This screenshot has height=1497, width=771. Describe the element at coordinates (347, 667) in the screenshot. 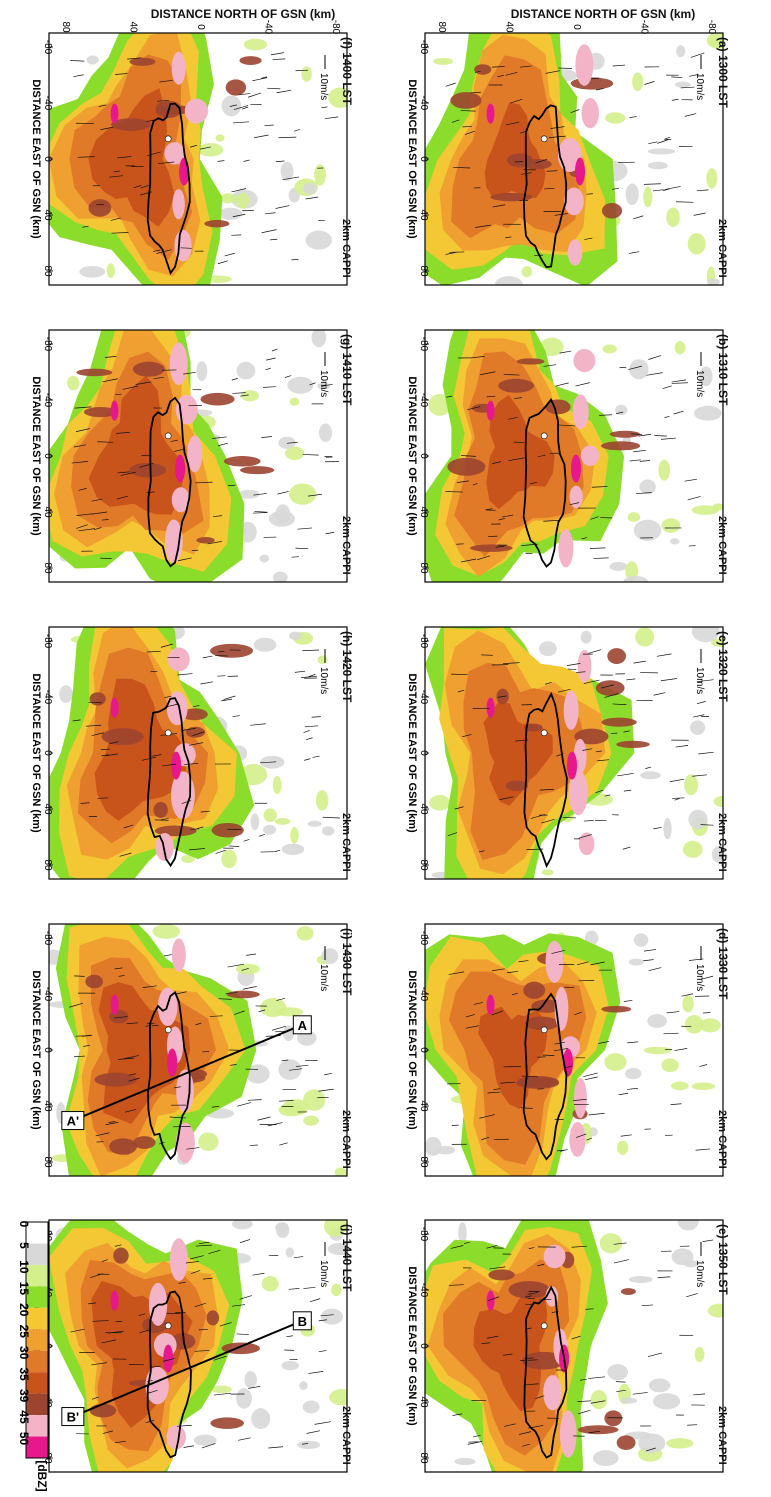

I see `panel-title: (h) 1420 LST` at that location.